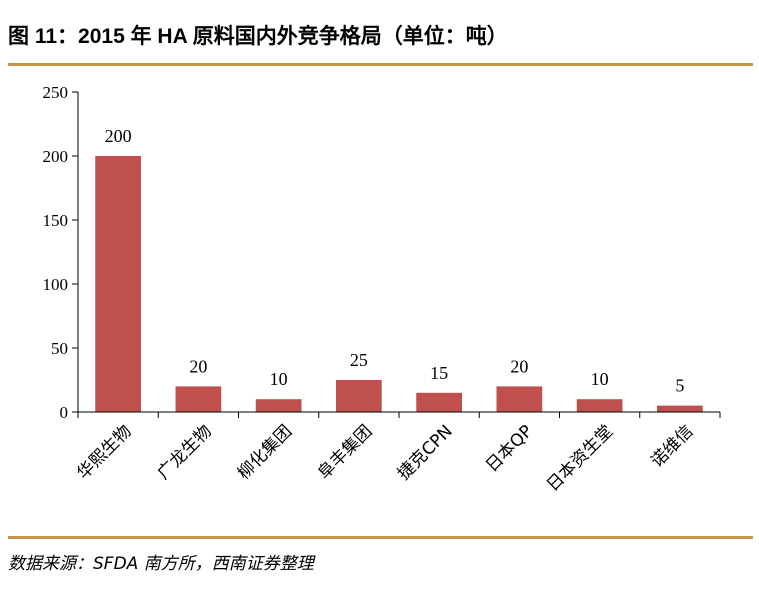 This screenshot has height=591, width=759. What do you see at coordinates (185, 452) in the screenshot?
I see `category-label: 广龙生物` at bounding box center [185, 452].